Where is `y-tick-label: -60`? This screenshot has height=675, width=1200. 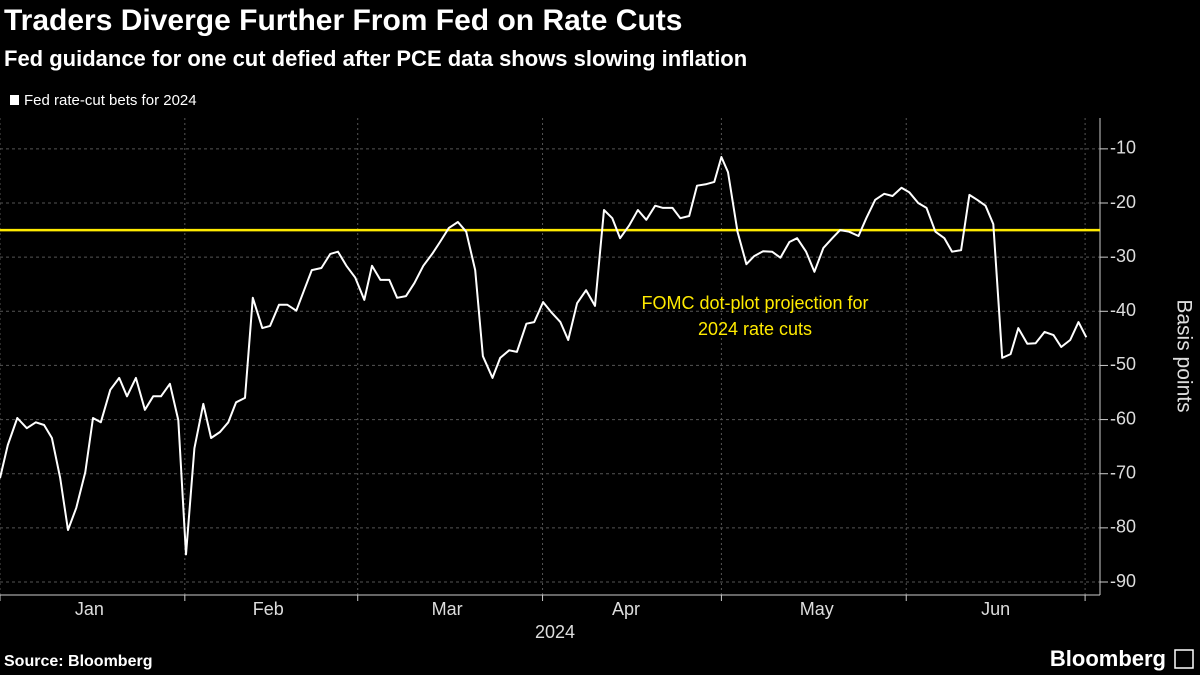
y-tick-label: -60 is located at coordinates (1123, 418).